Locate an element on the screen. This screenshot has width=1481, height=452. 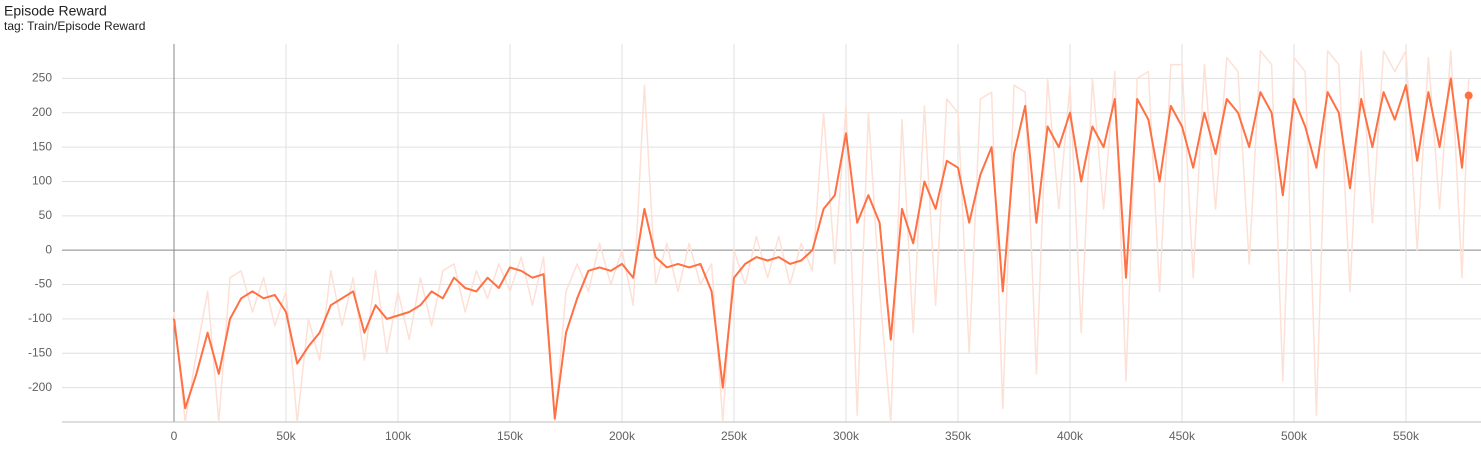
x-tick-label: 0 is located at coordinates (174, 436).